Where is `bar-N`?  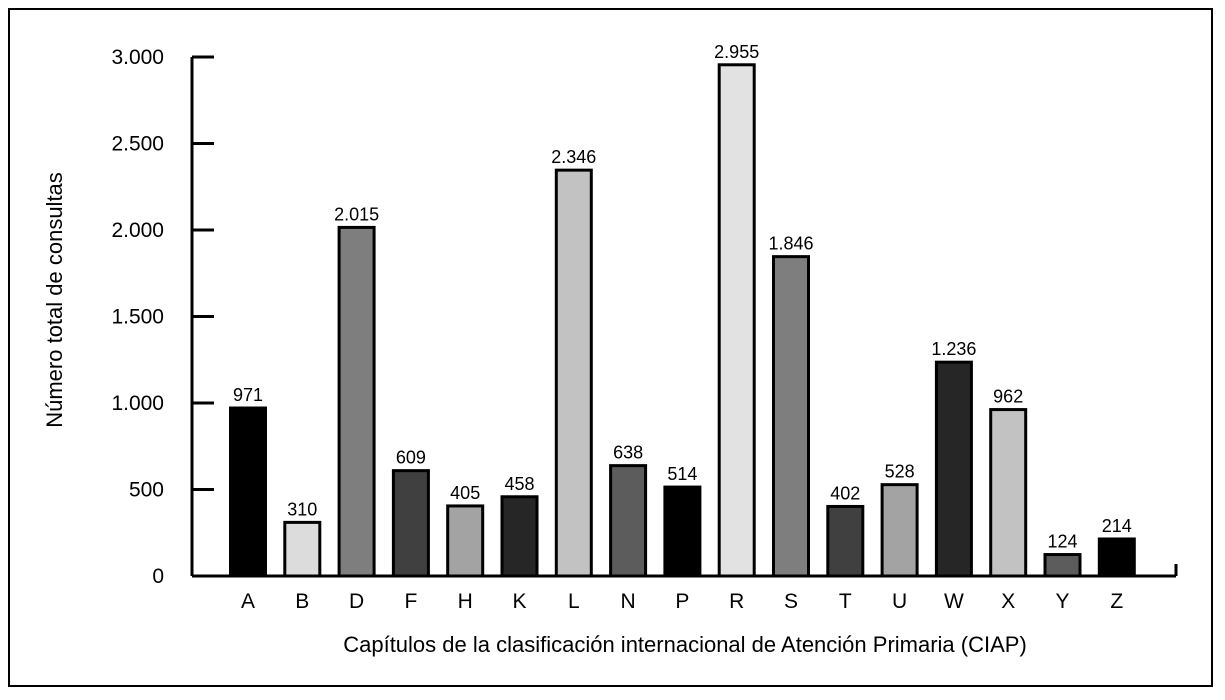 bar-N is located at coordinates (628, 521).